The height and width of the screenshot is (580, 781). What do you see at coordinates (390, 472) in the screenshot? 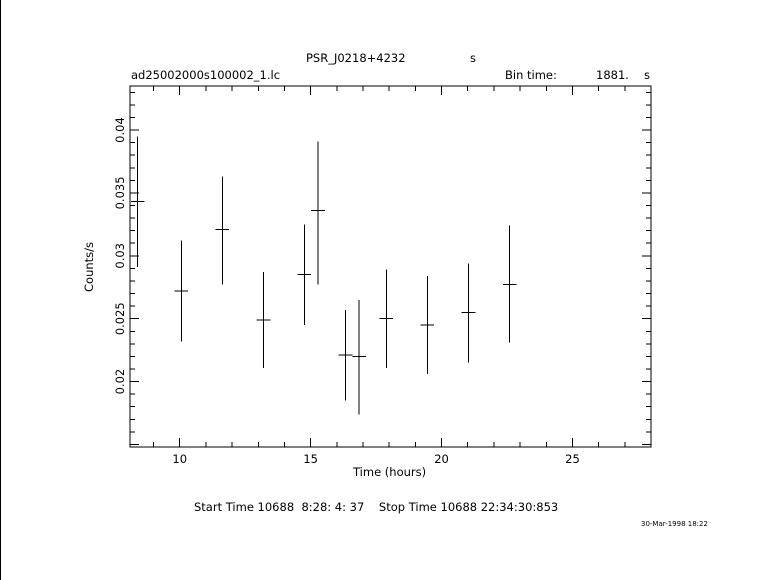
I see `x-axis-label: Time (hours)` at bounding box center [390, 472].